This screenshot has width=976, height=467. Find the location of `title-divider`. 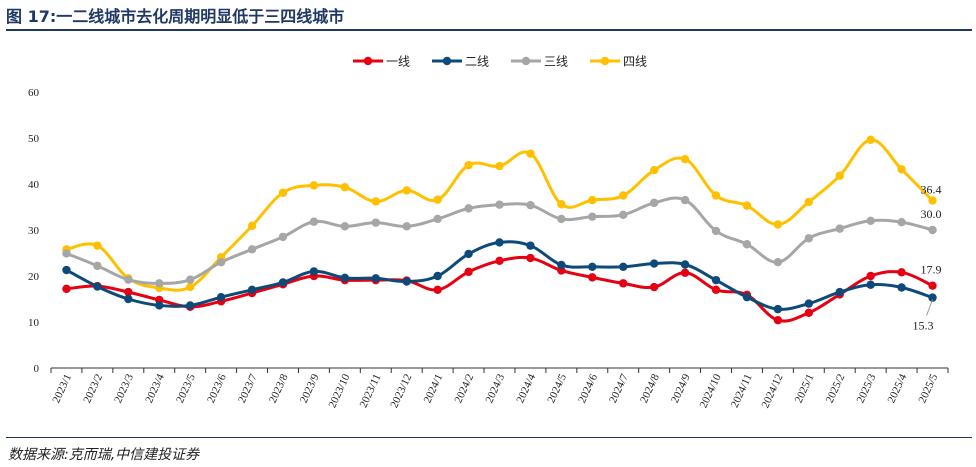

title-divider is located at coordinates (489, 30).